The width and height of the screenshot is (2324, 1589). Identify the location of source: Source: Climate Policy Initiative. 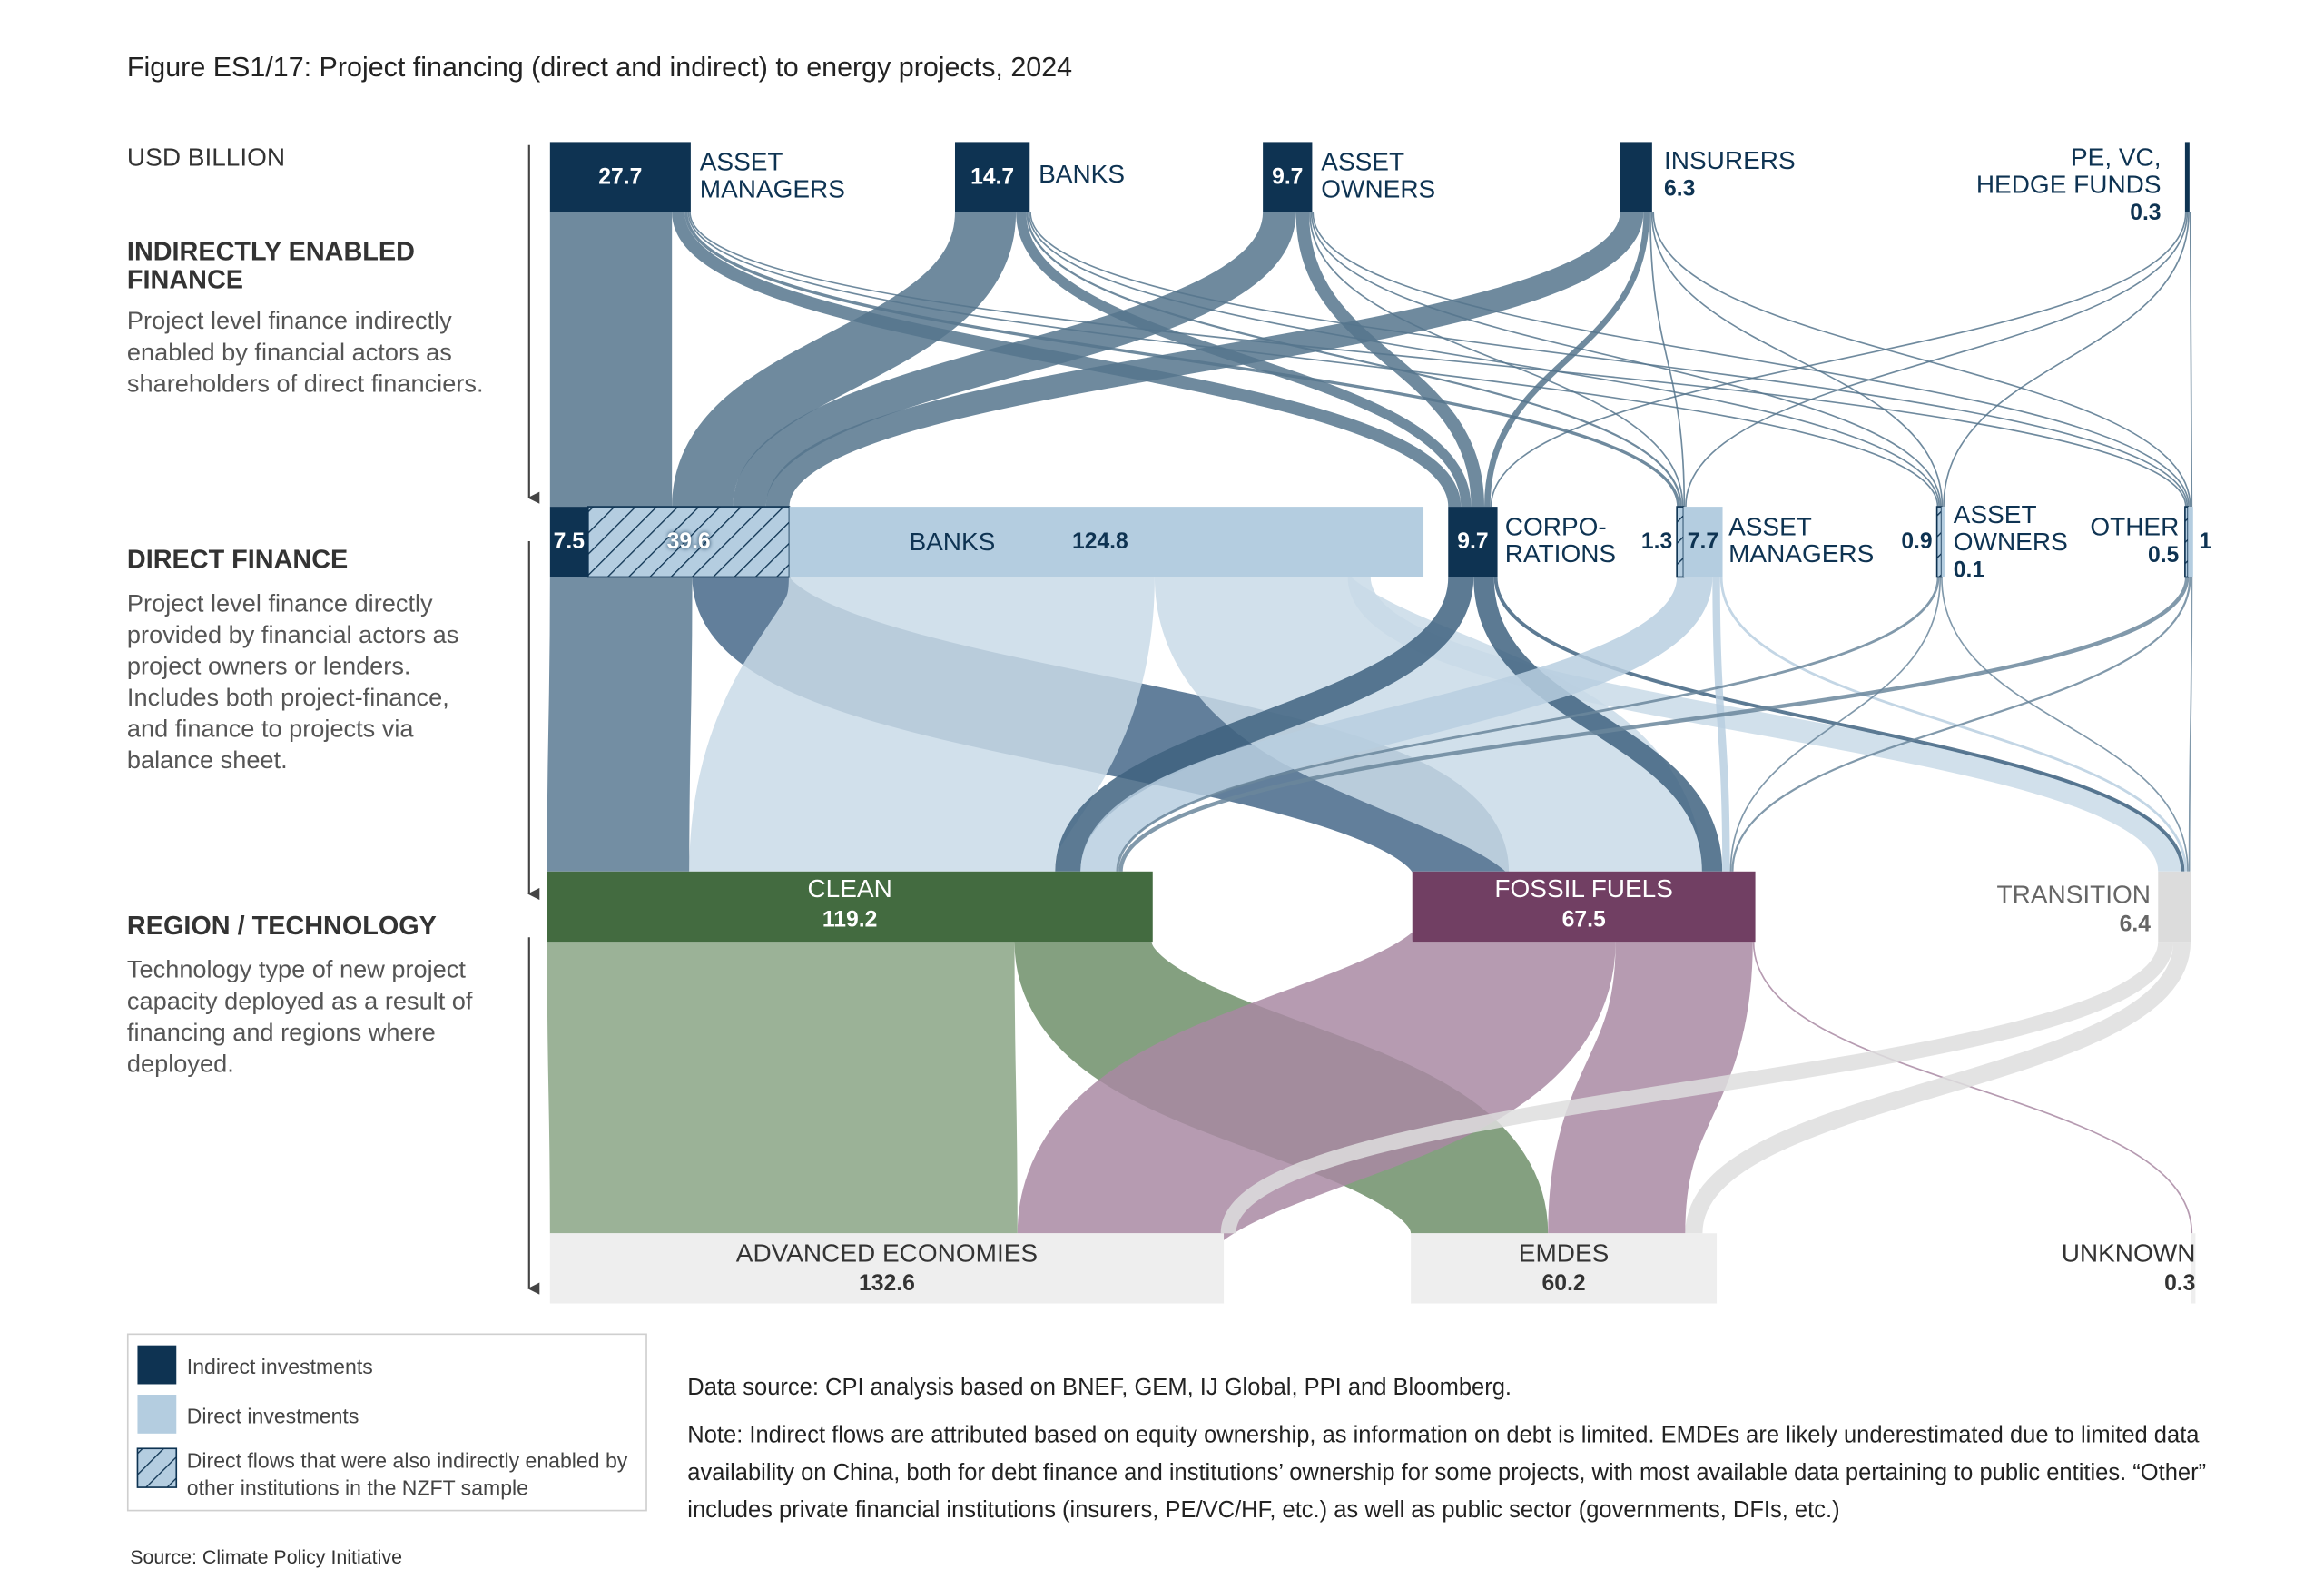
(266, 1556).